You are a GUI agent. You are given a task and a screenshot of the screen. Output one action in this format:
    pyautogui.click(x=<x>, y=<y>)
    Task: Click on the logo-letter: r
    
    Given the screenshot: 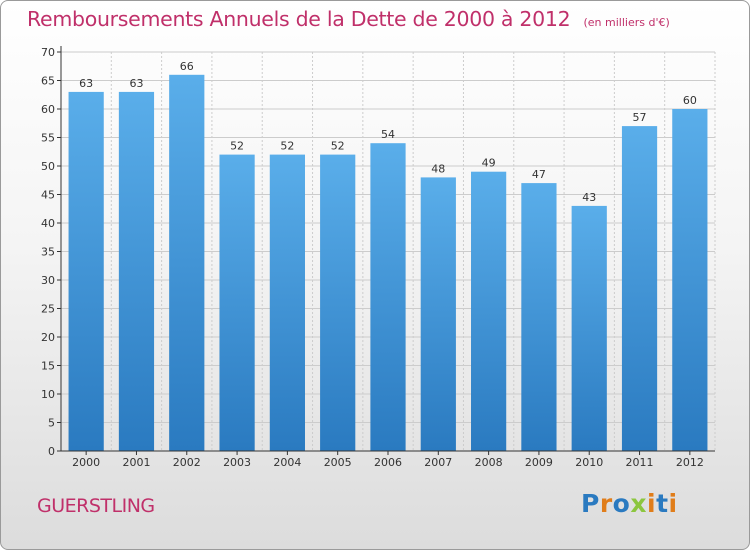 What is the action you would take?
    pyautogui.click(x=606, y=503)
    